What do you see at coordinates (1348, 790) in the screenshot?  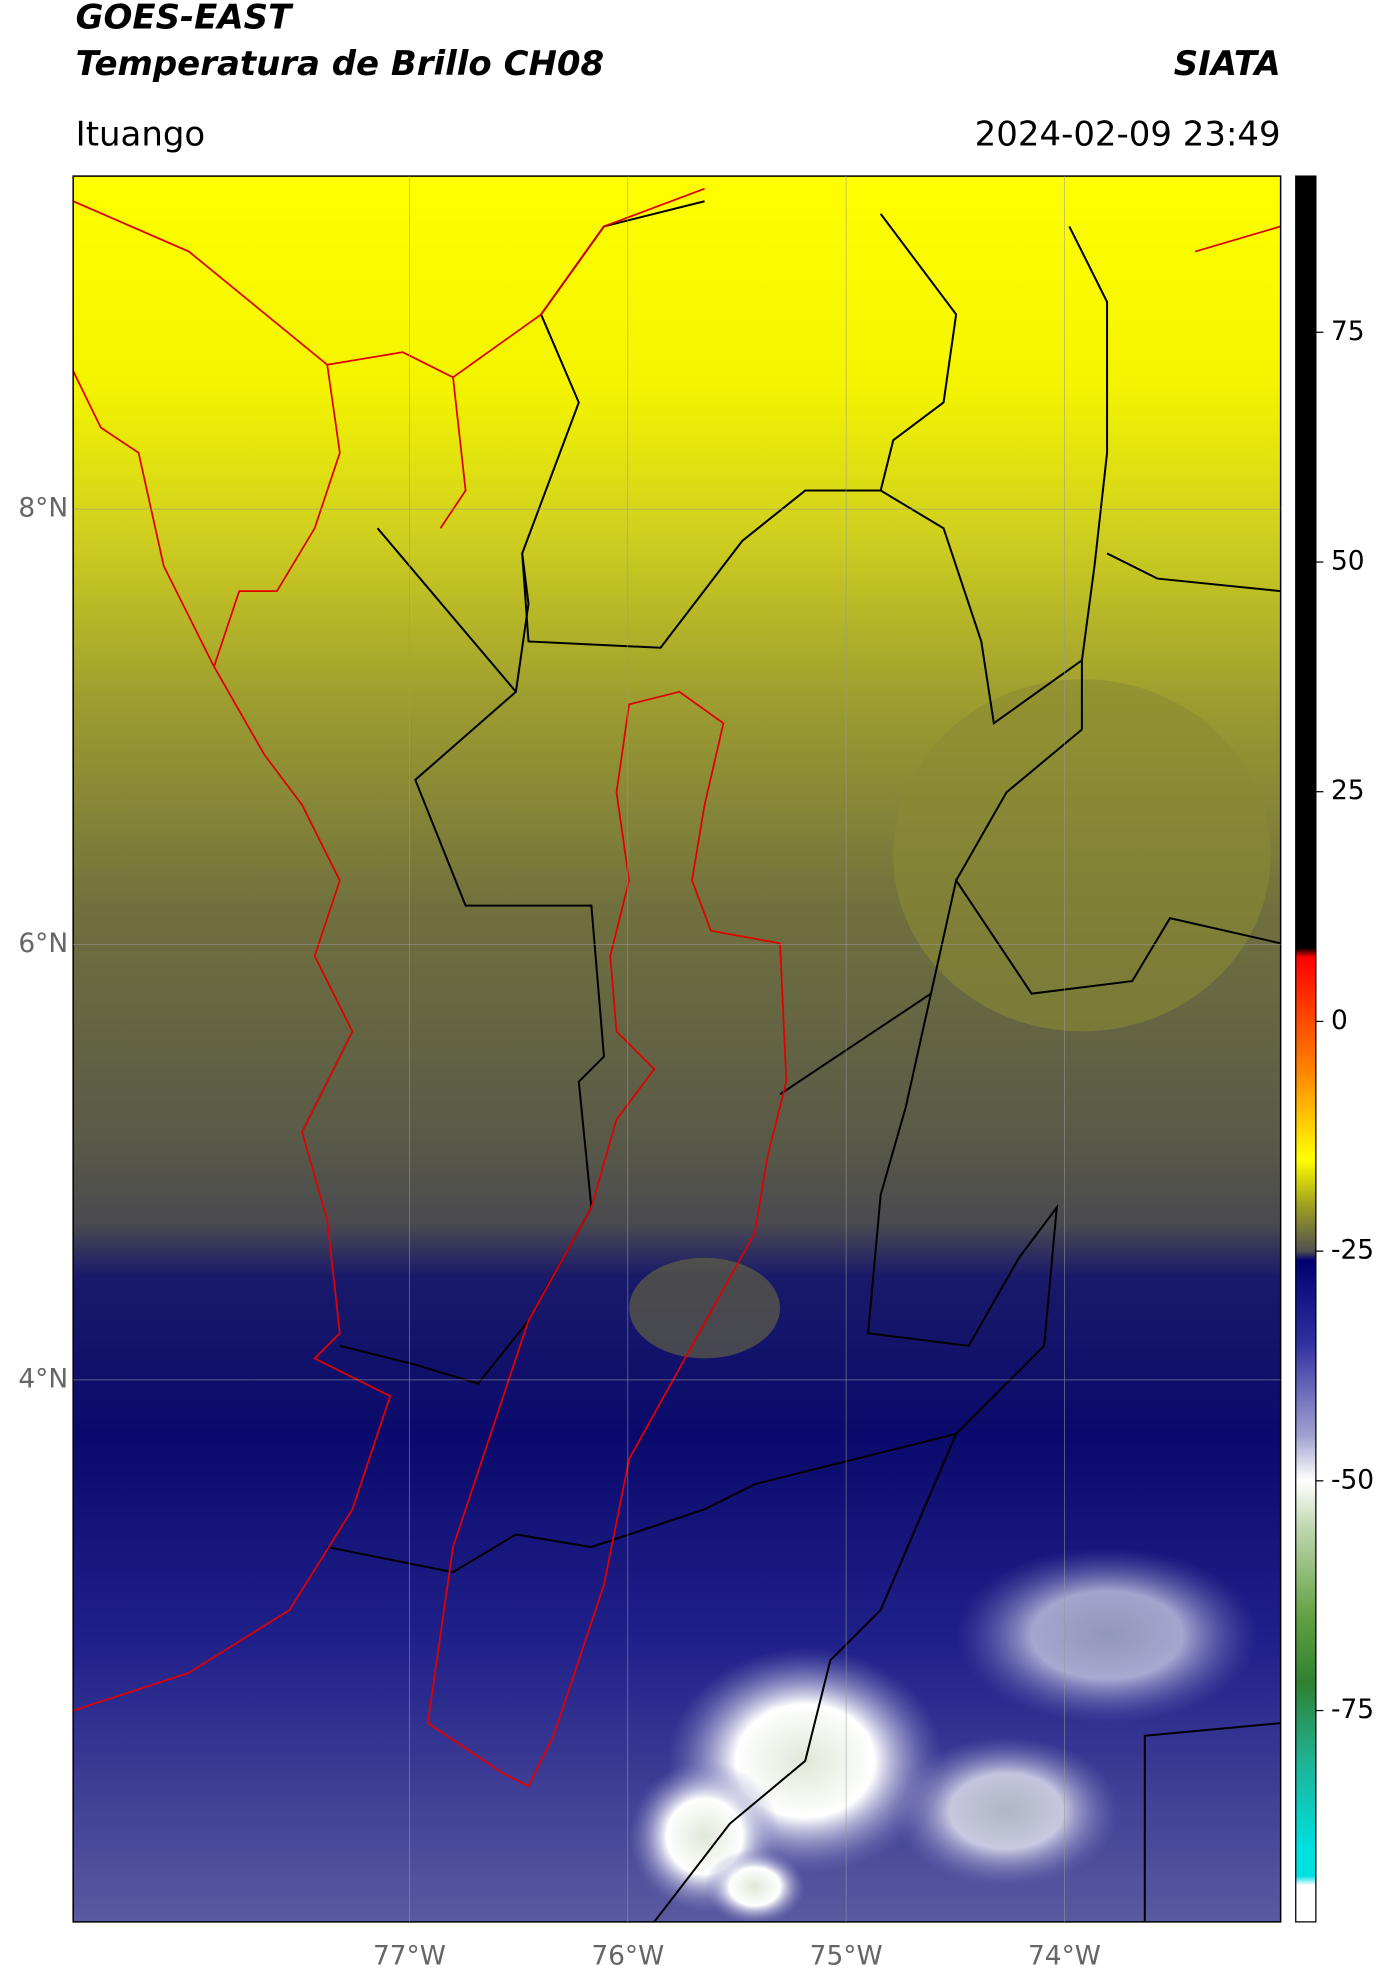 I see `colorbar-tick-label: 25` at bounding box center [1348, 790].